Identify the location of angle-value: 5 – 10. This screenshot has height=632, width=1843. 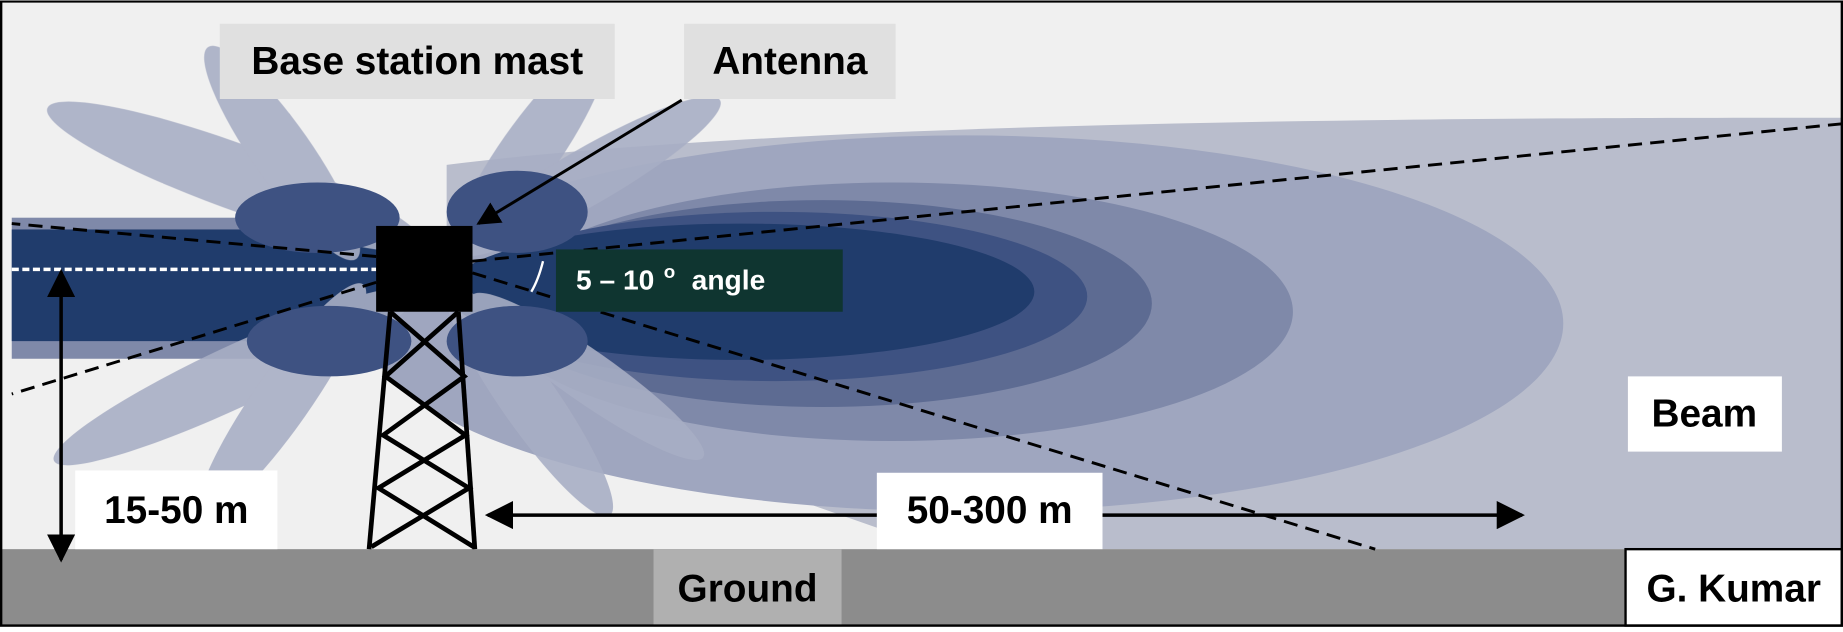
(615, 280).